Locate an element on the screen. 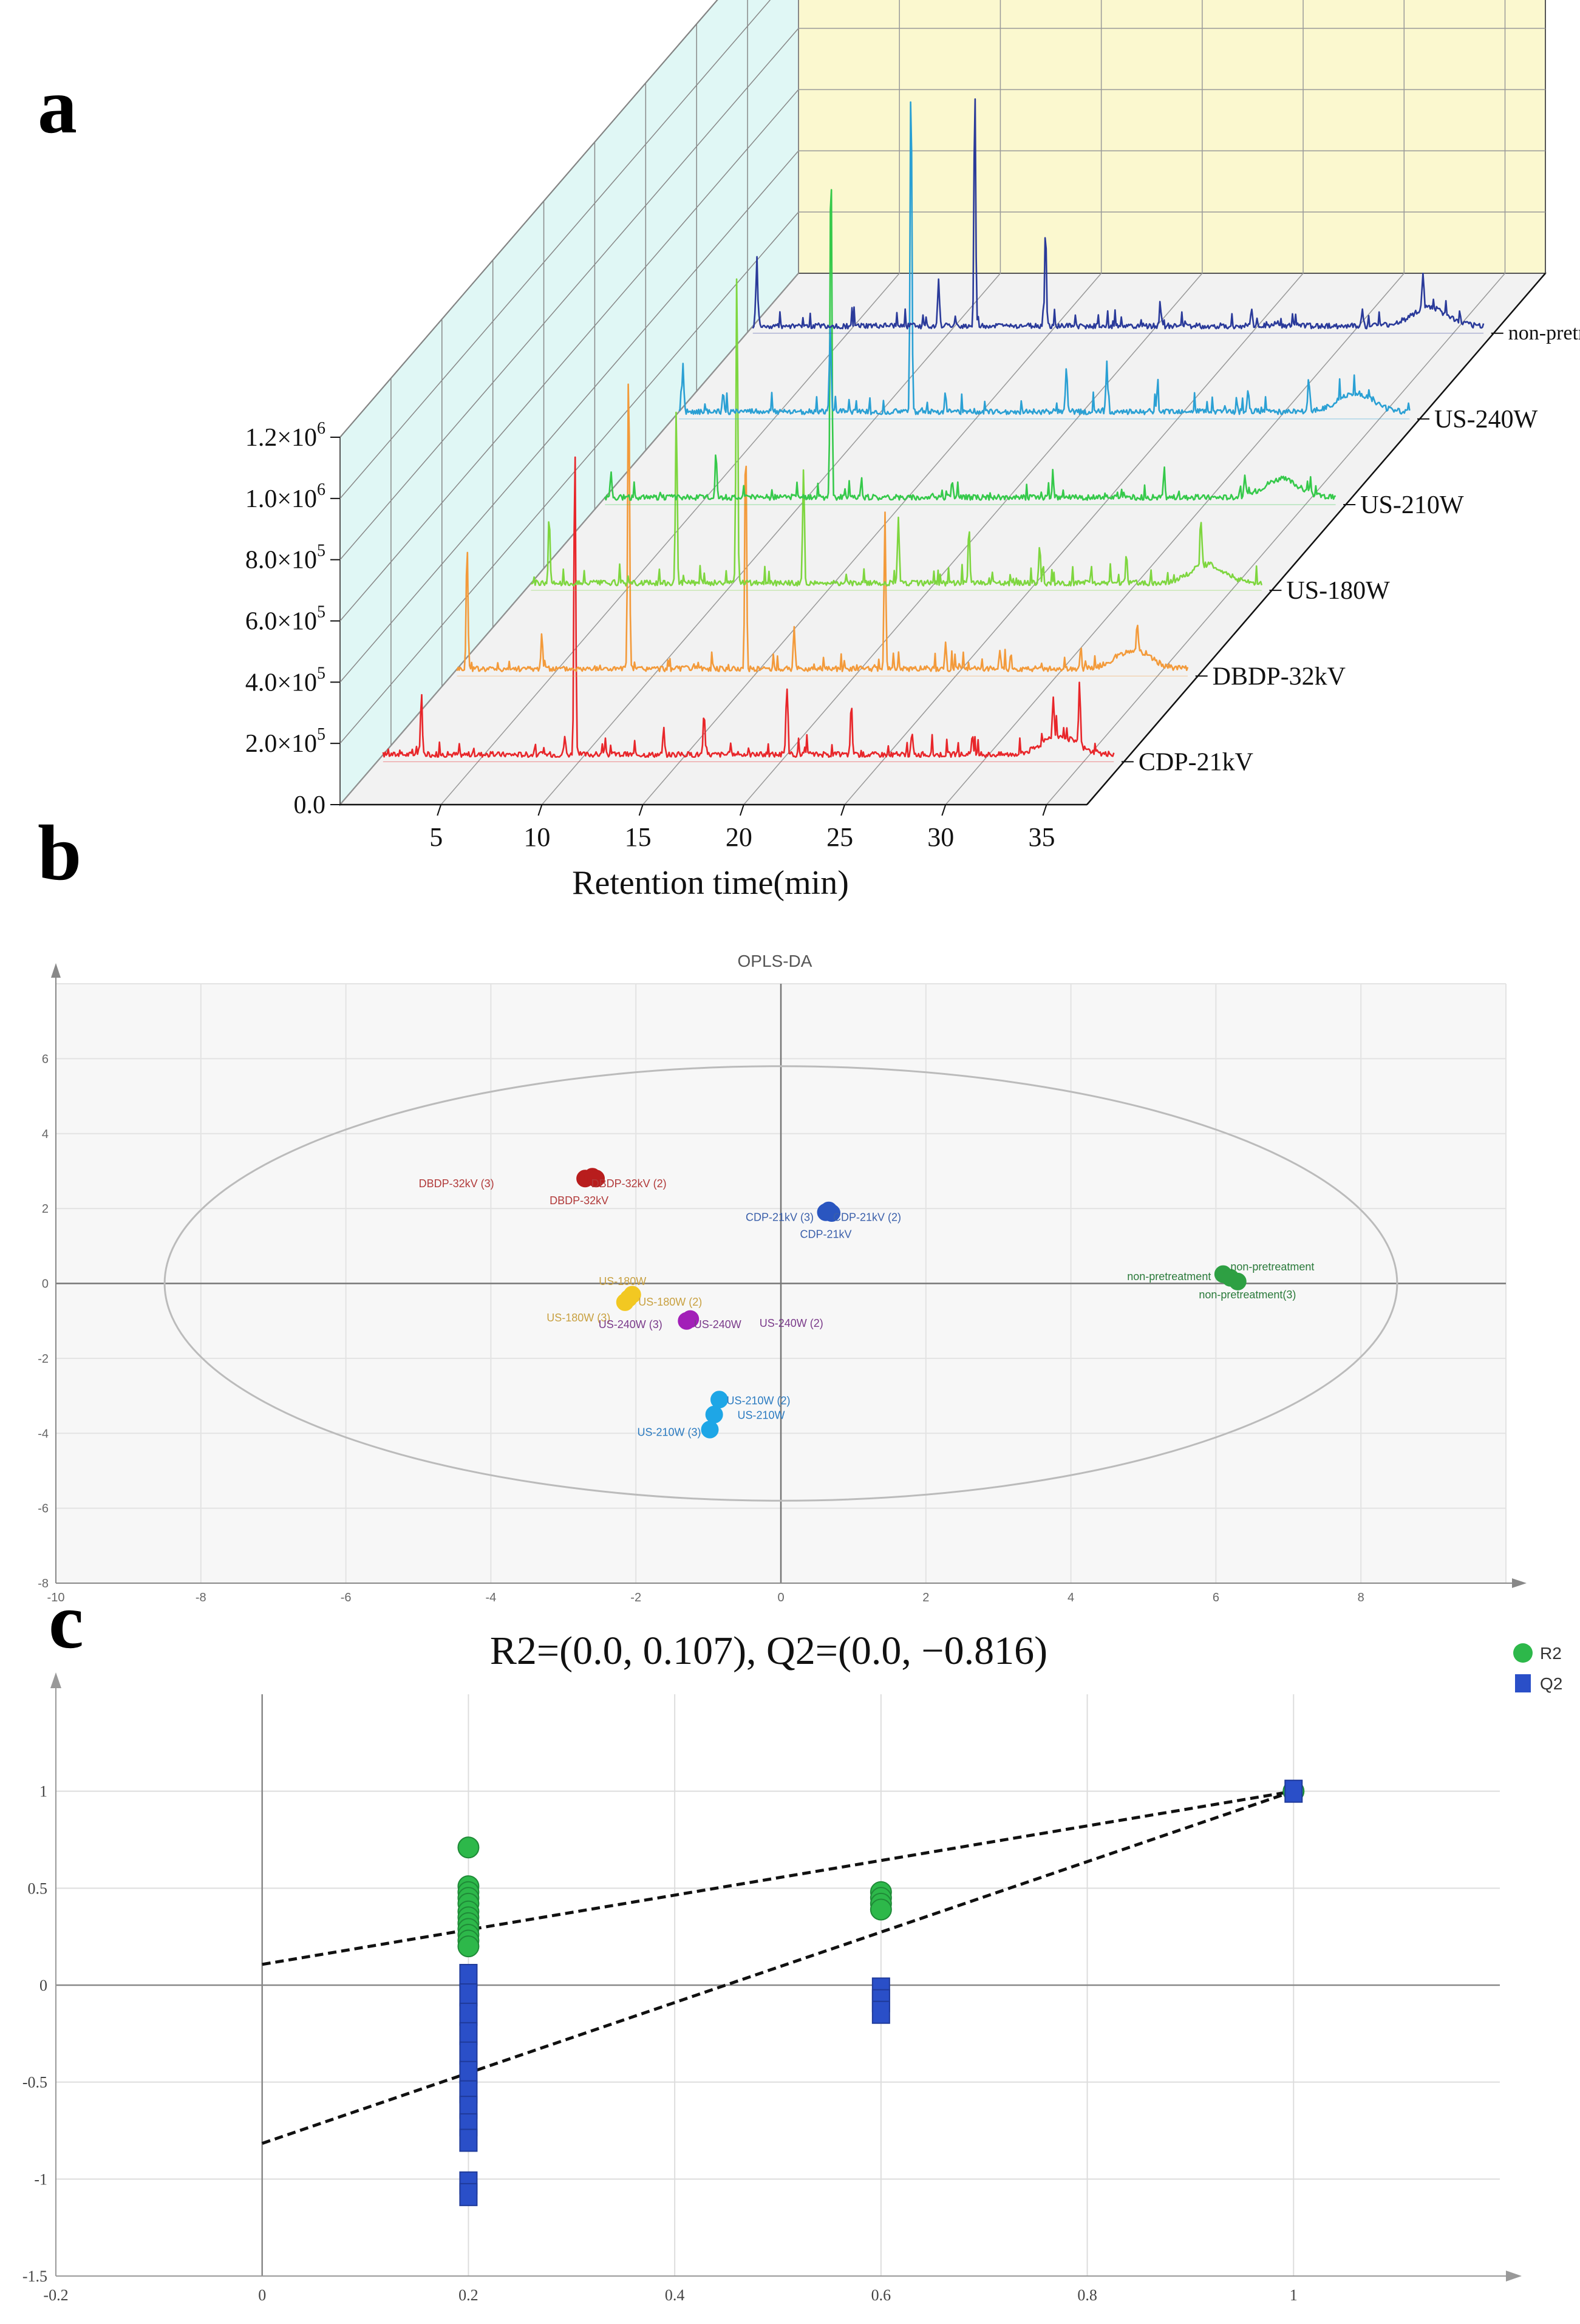  point-label: US-210W (2) is located at coordinates (759, 1401).